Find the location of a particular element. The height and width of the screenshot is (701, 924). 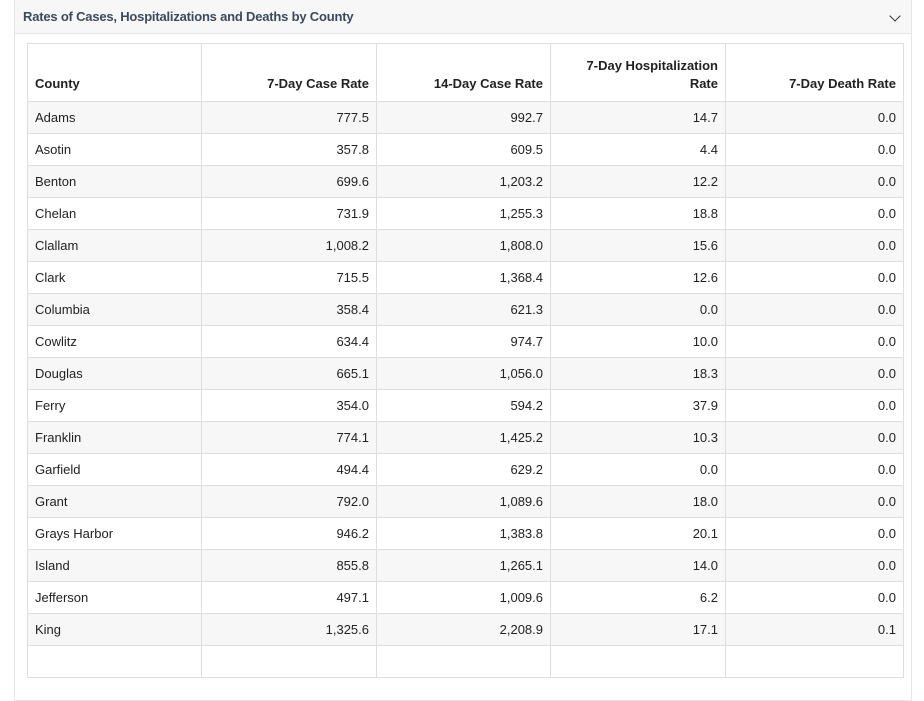

case-rate-7-day-cell: 1,008.2 is located at coordinates (289, 245).